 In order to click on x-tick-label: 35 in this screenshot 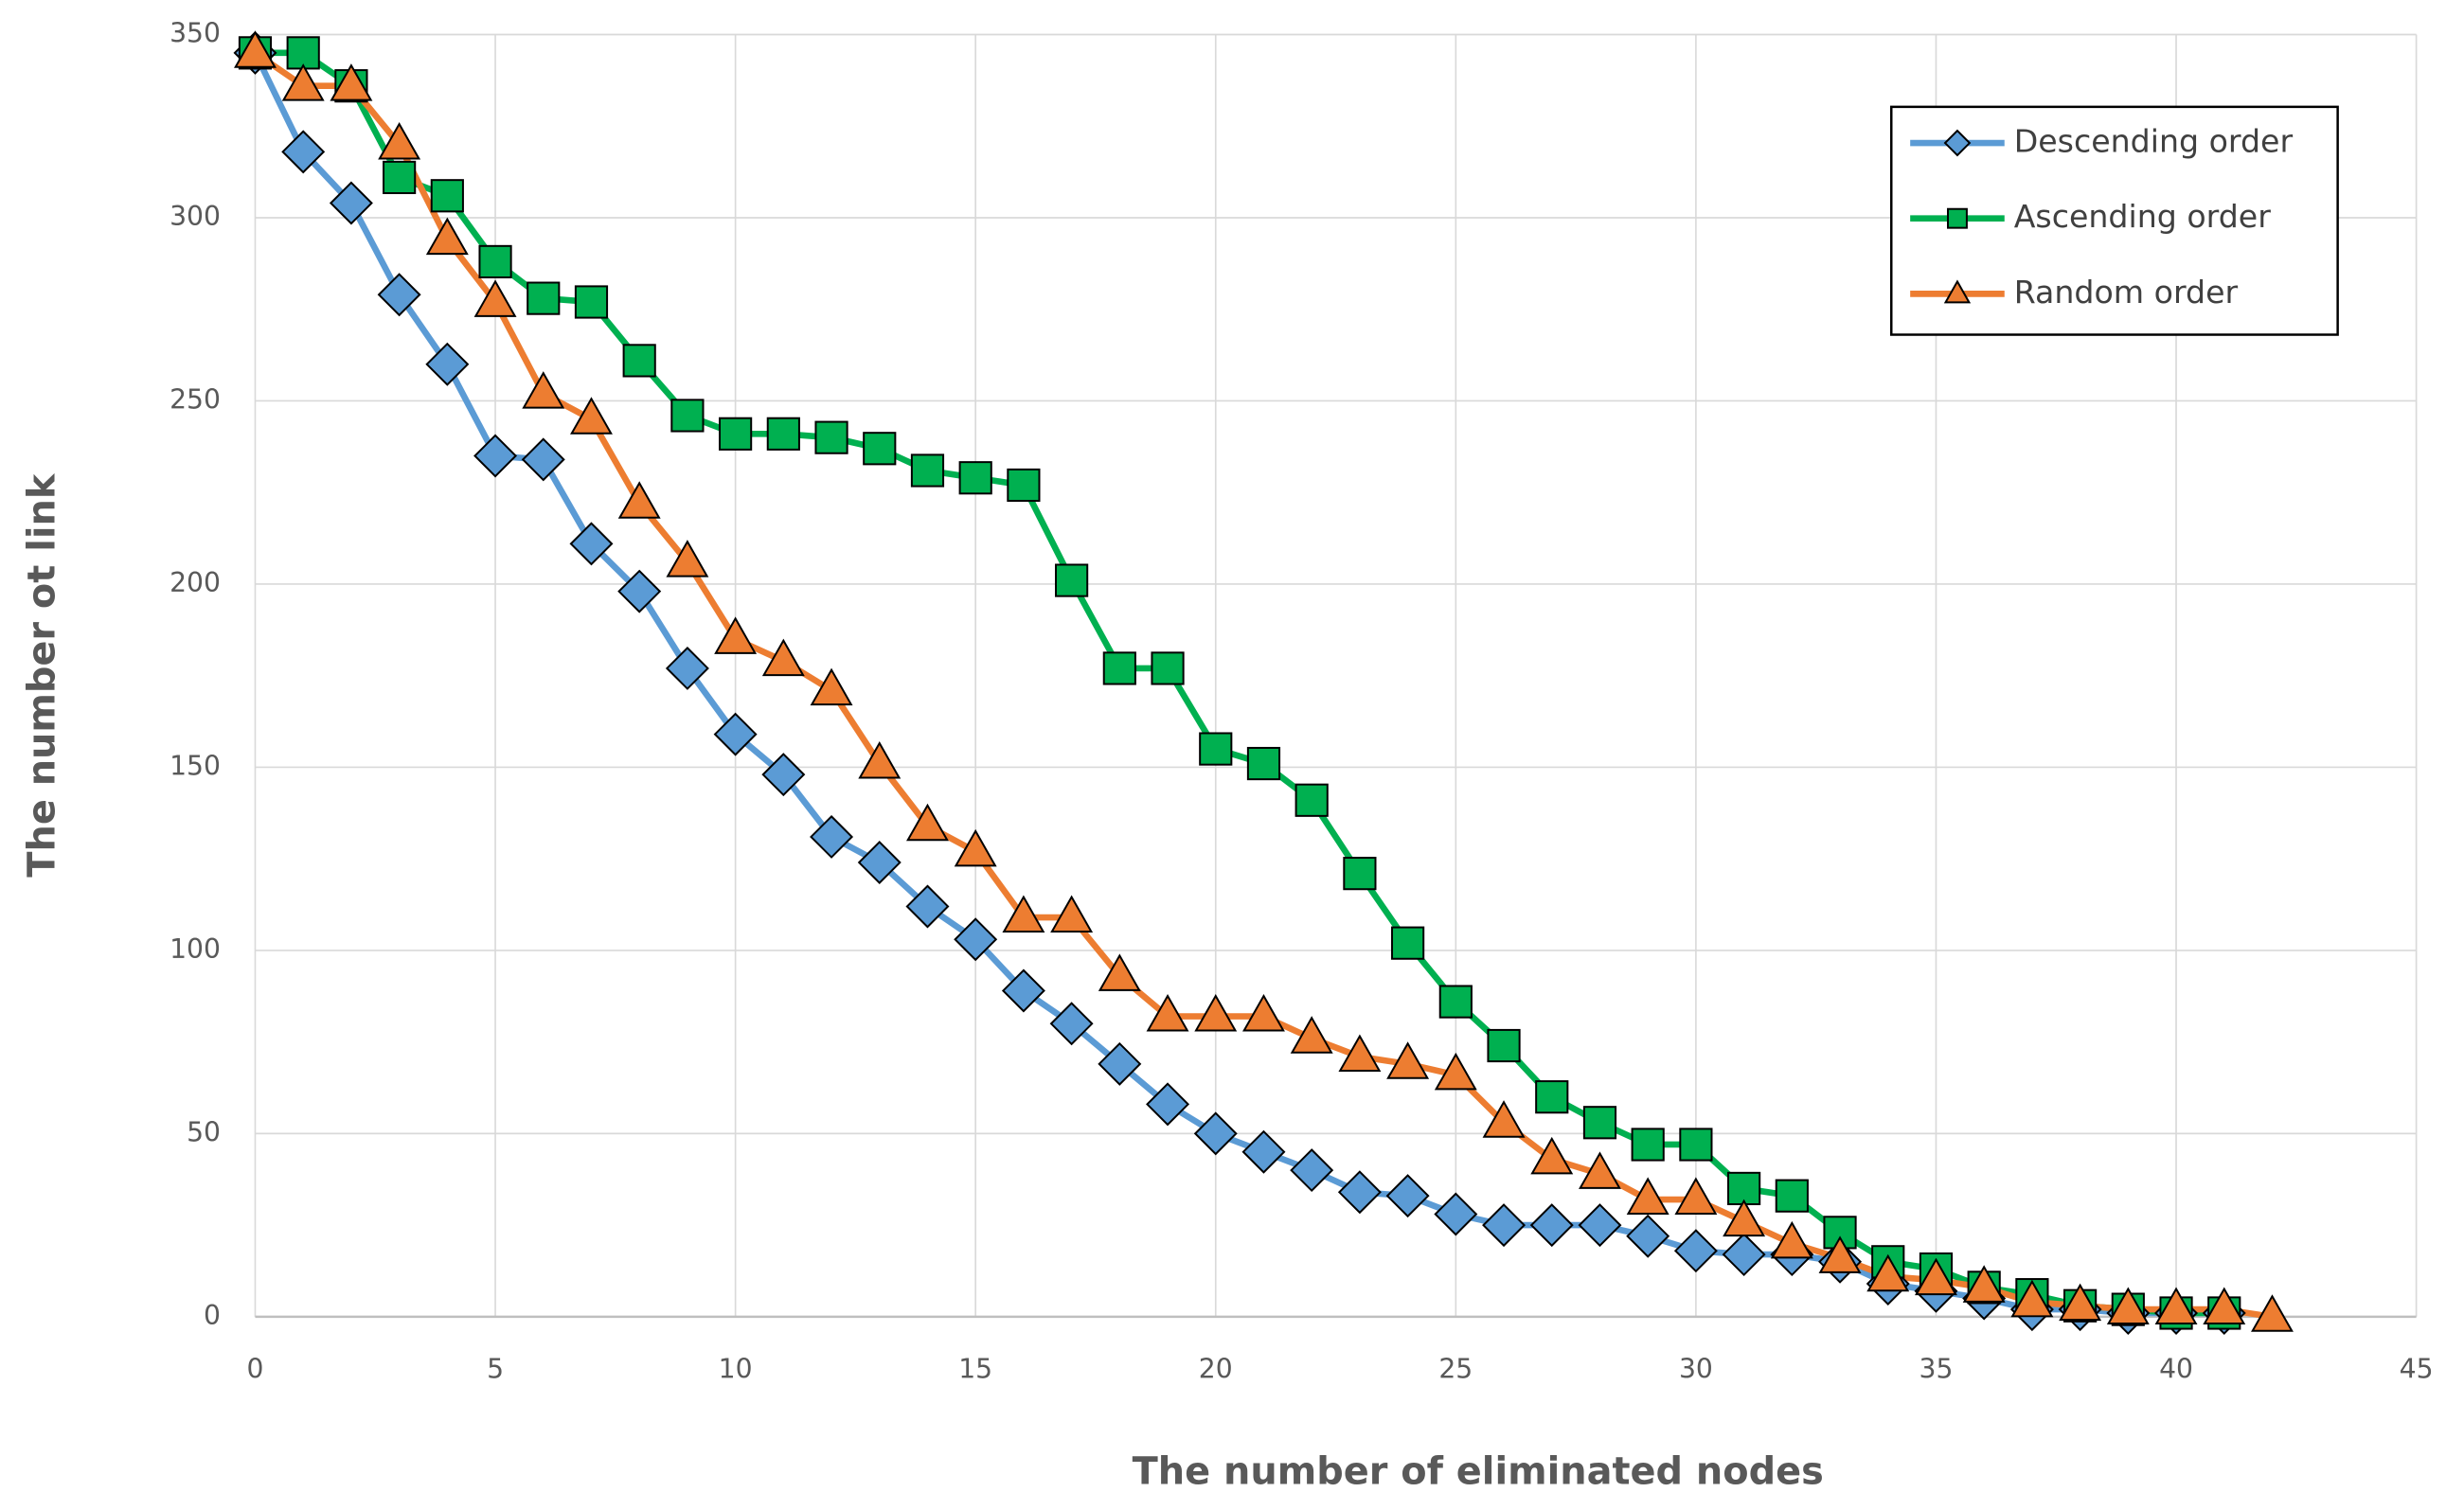, I will do `click(1936, 1368)`.